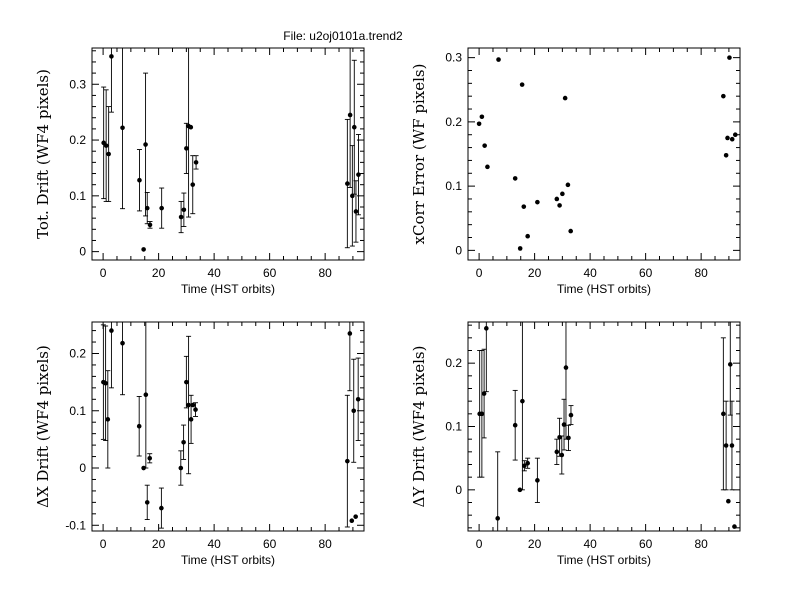 The width and height of the screenshot is (792, 612). Describe the element at coordinates (43, 426) in the screenshot. I see `y-axis-label: ΔX Drift (WF4 pixels)` at that location.